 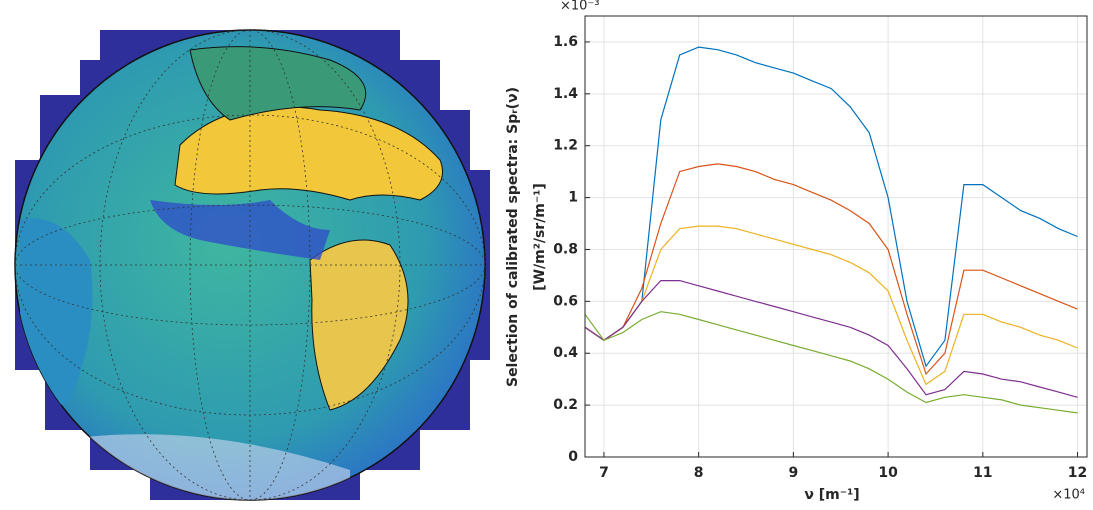 What do you see at coordinates (982, 473) in the screenshot?
I see `x-tick-label: 11` at bounding box center [982, 473].